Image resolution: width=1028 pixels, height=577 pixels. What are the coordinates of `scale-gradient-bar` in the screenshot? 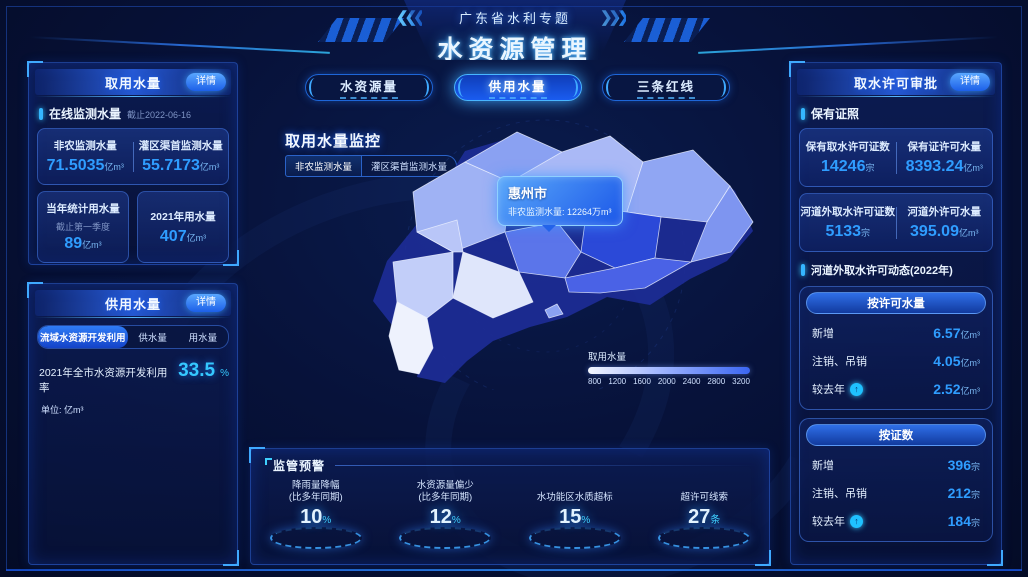 It's located at (669, 370).